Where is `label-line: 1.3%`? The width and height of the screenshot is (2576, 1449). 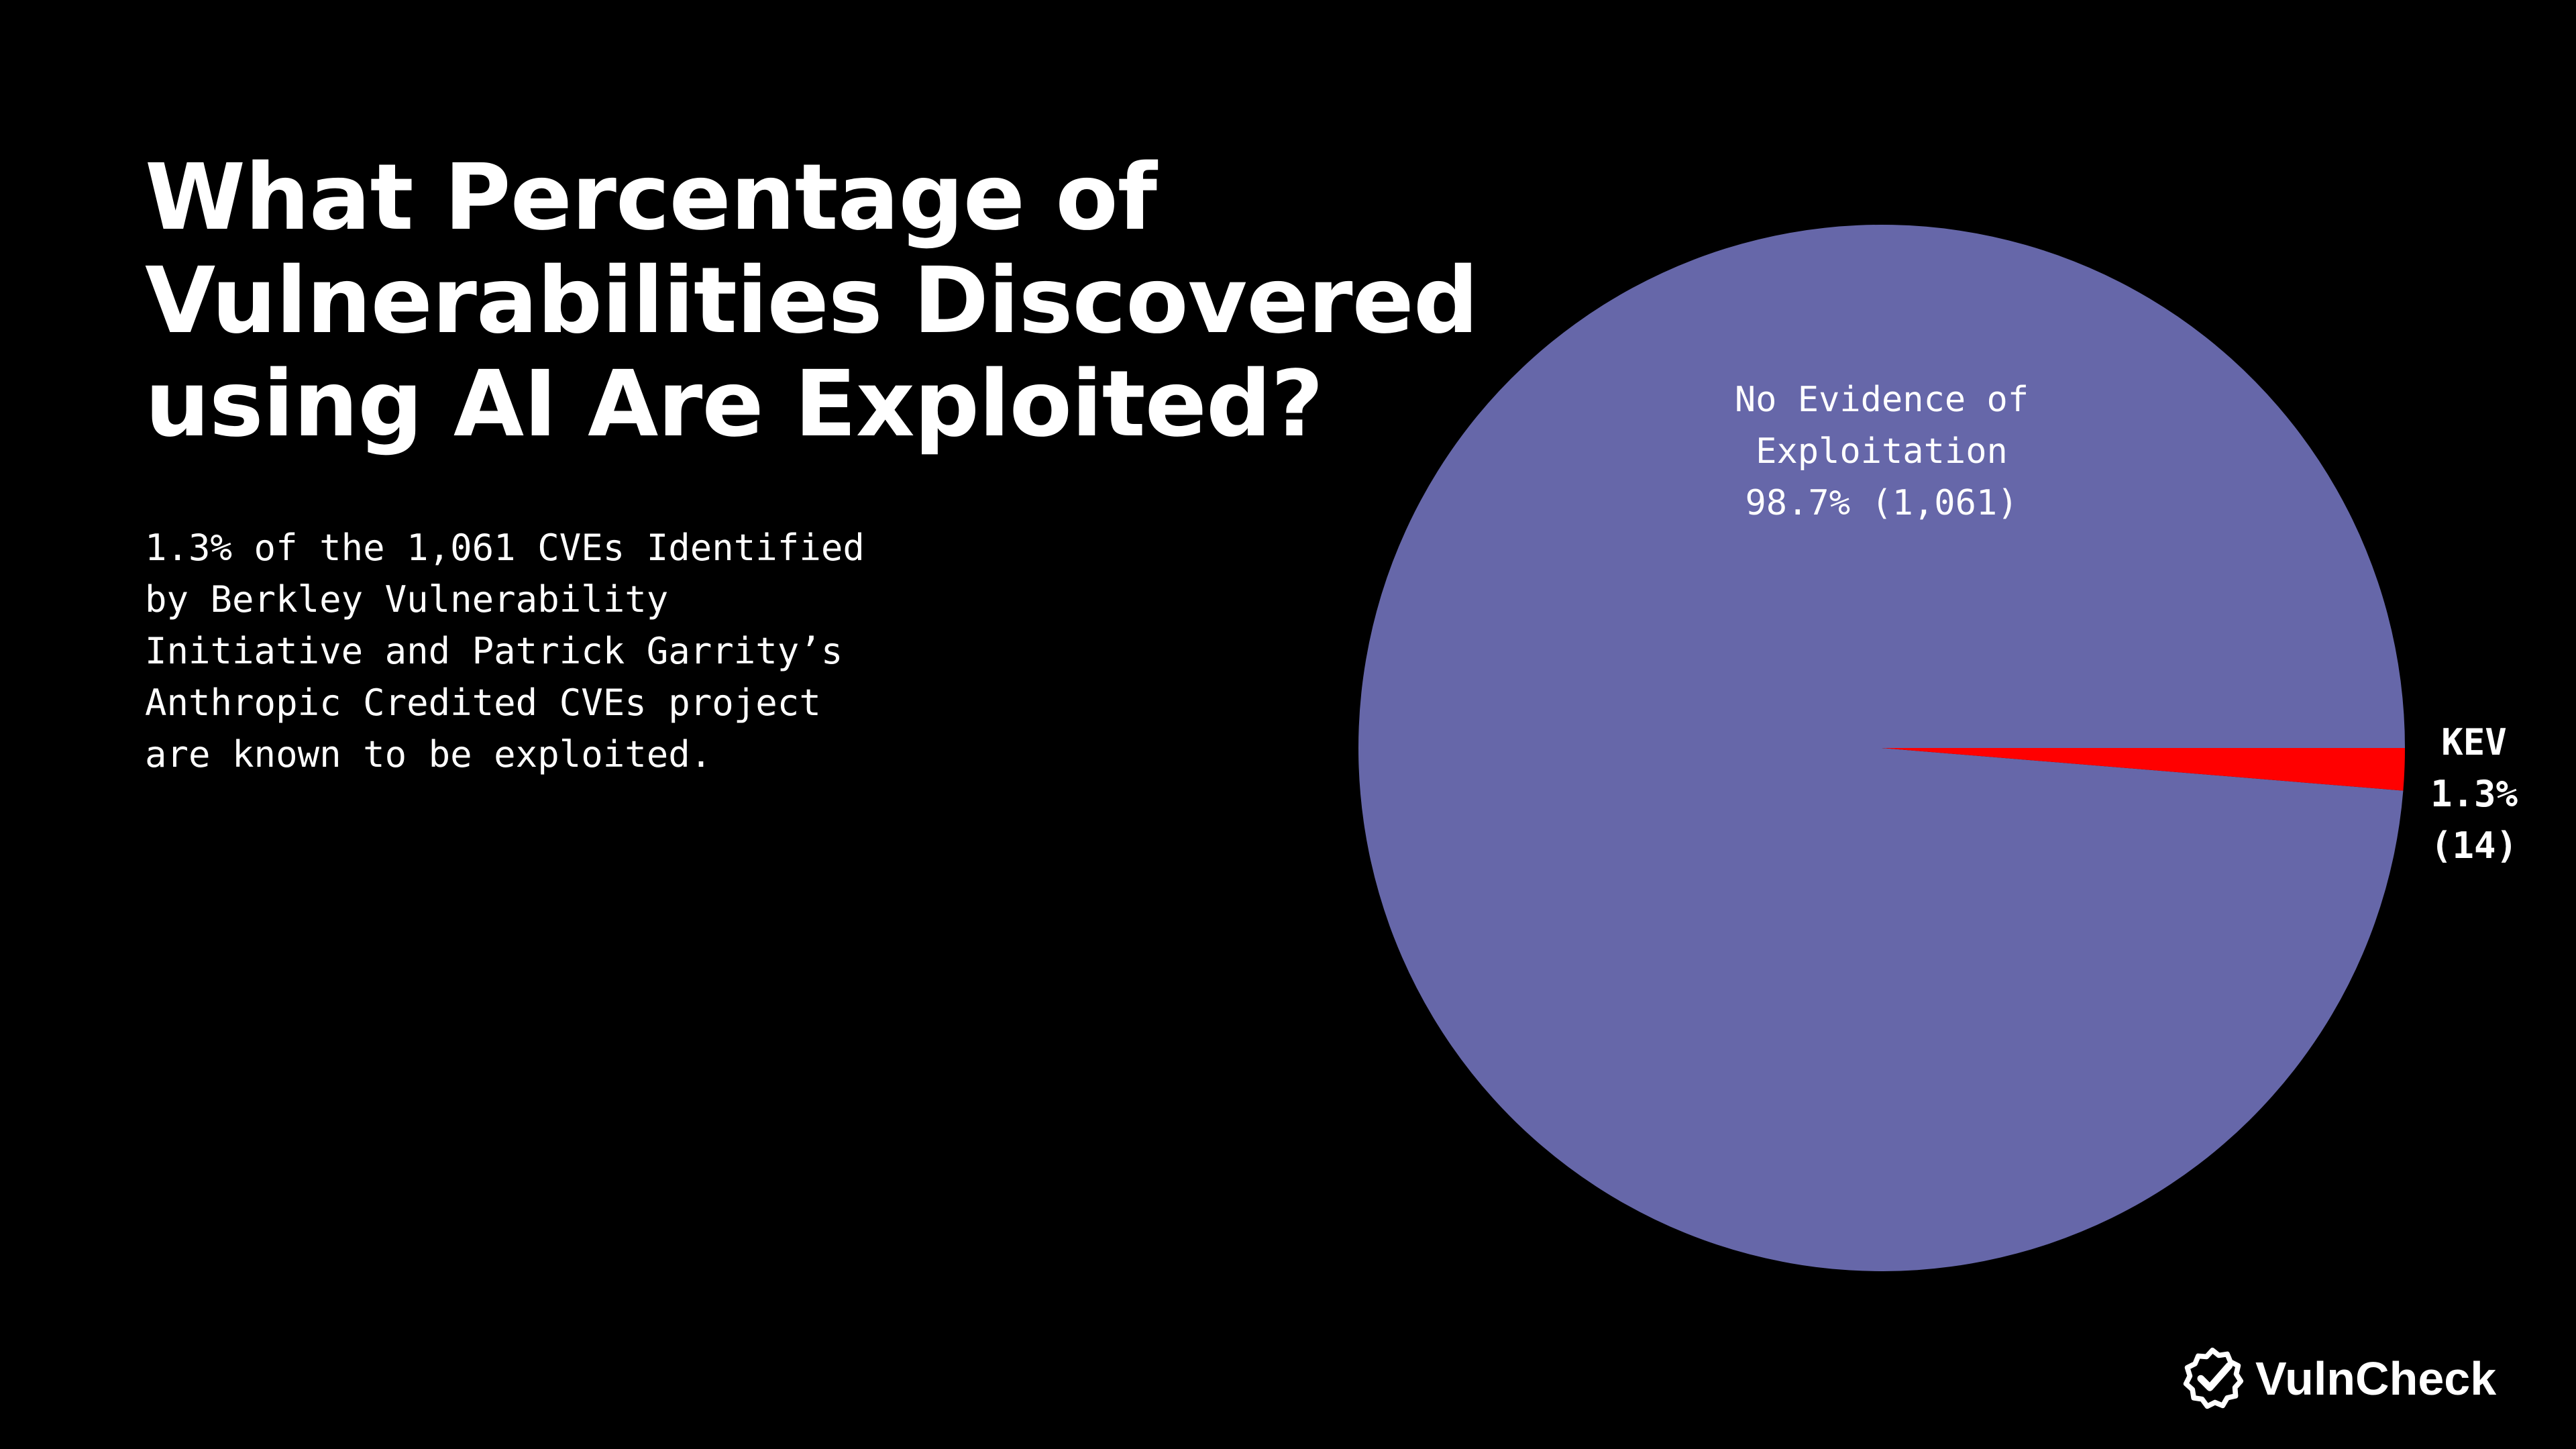
label-line: 1.3% is located at coordinates (2474, 794).